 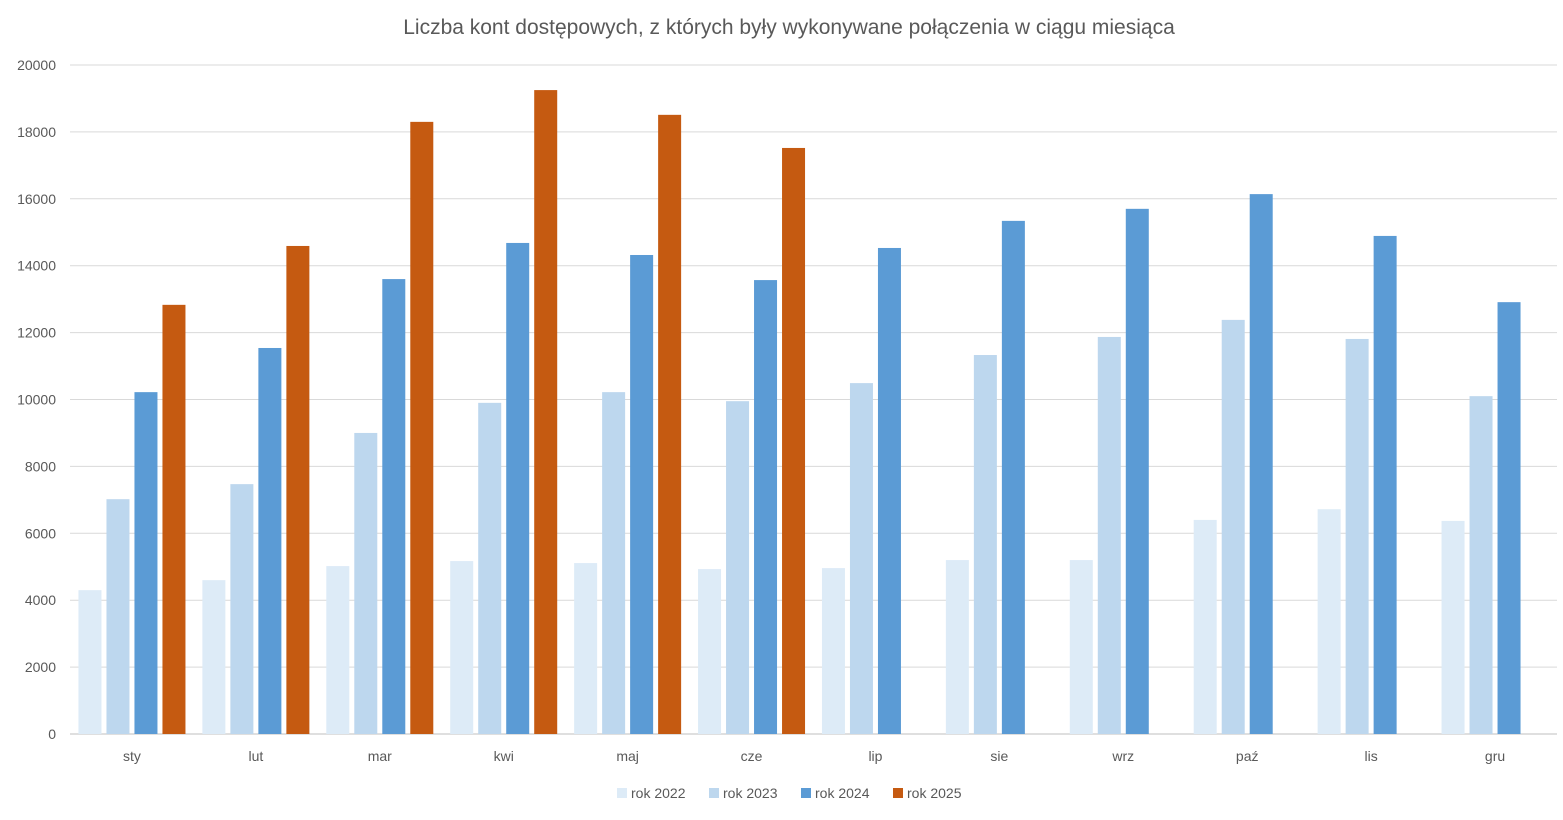 I want to click on y-tick-label: 14000, so click(x=36, y=266).